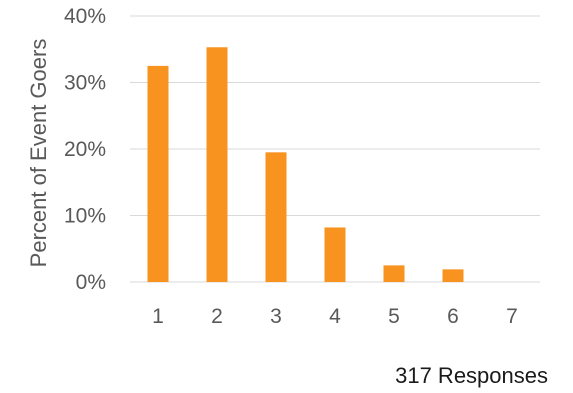  What do you see at coordinates (38, 153) in the screenshot?
I see `y-axis-title: Percent of Event Goers` at bounding box center [38, 153].